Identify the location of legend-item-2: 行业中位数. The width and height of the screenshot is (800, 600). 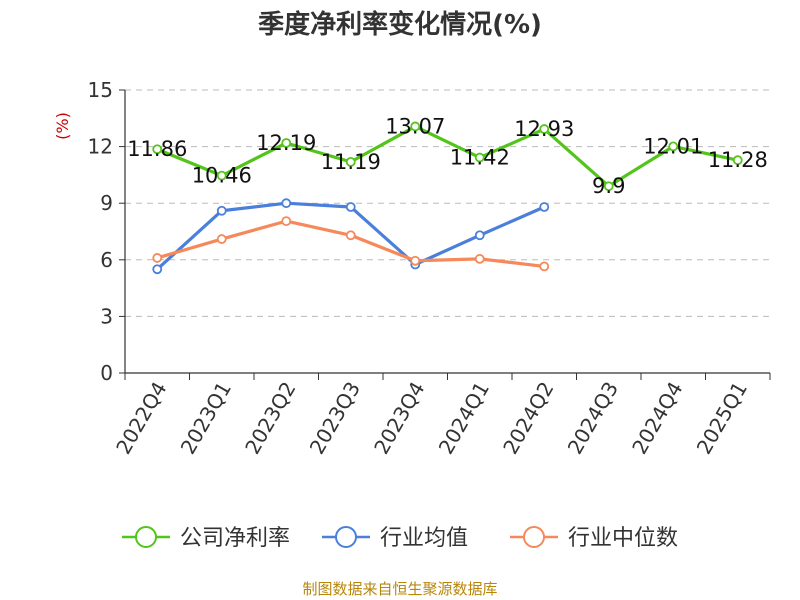
(594, 538).